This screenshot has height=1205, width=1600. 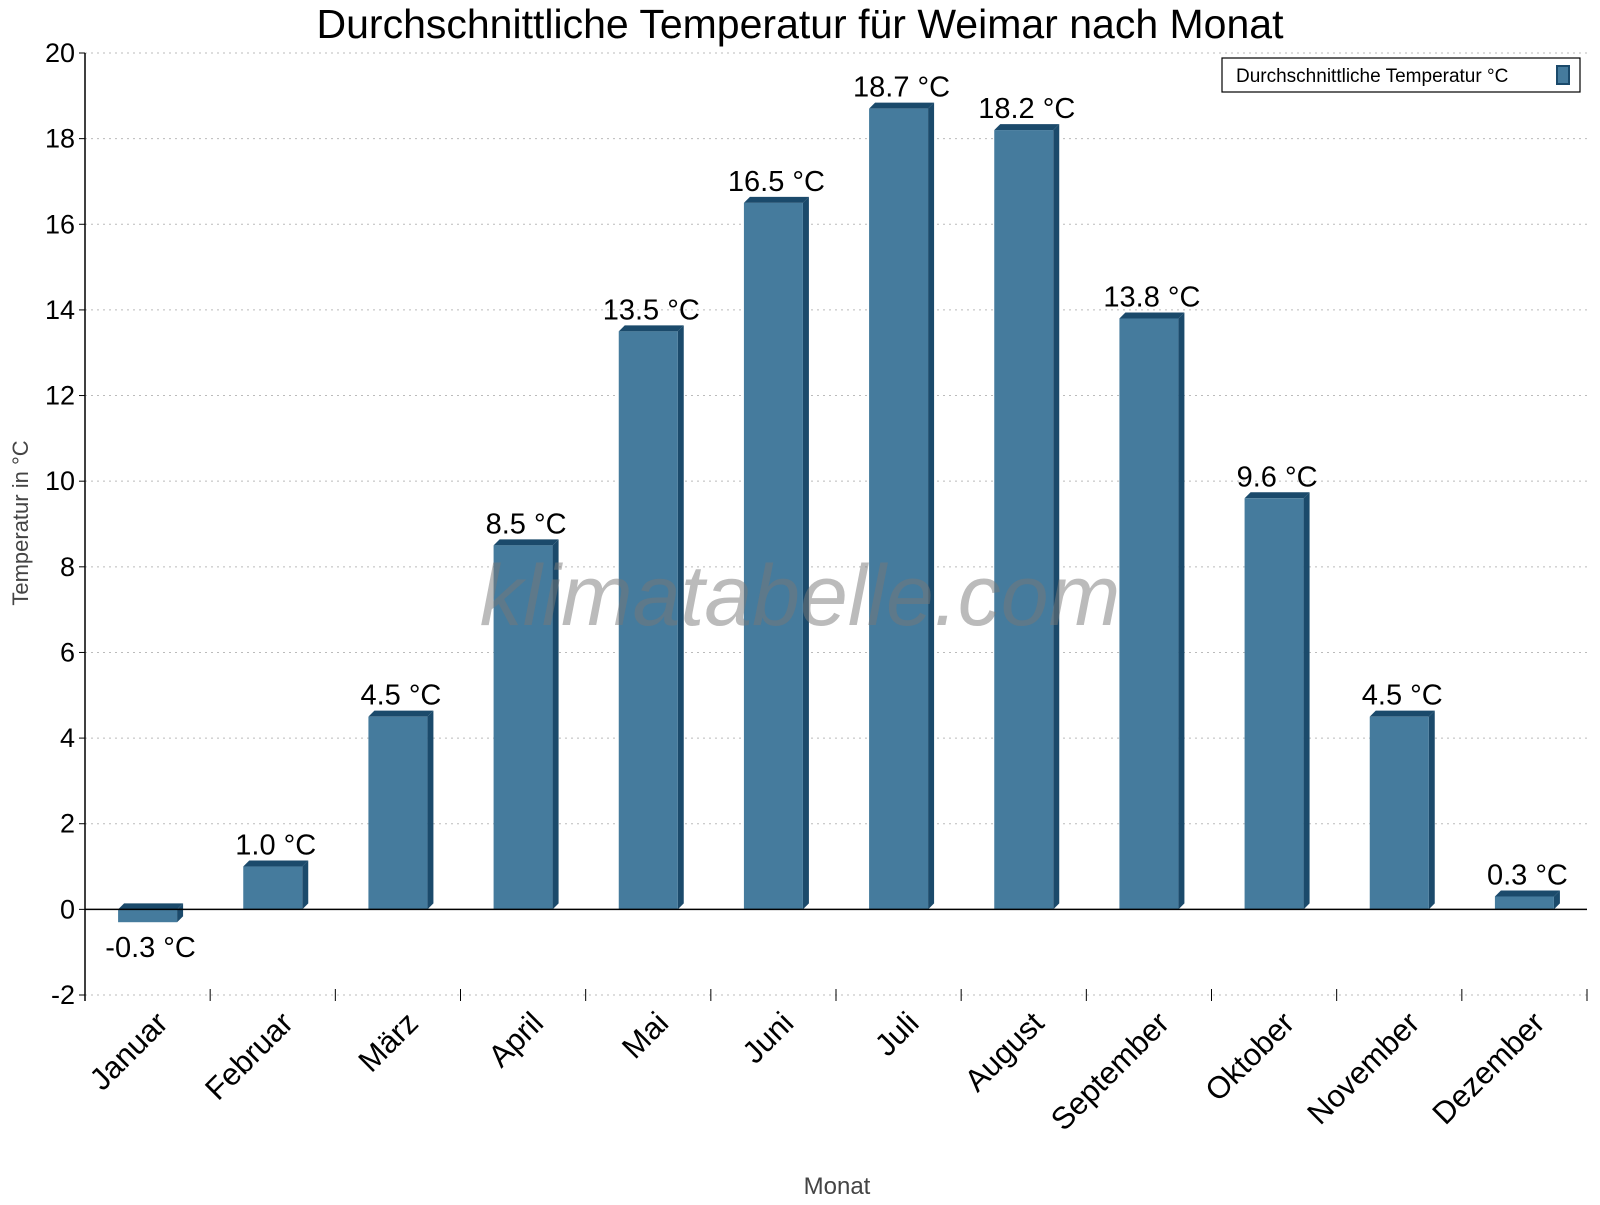 I want to click on data-label: 13.5 °C, so click(x=651, y=310).